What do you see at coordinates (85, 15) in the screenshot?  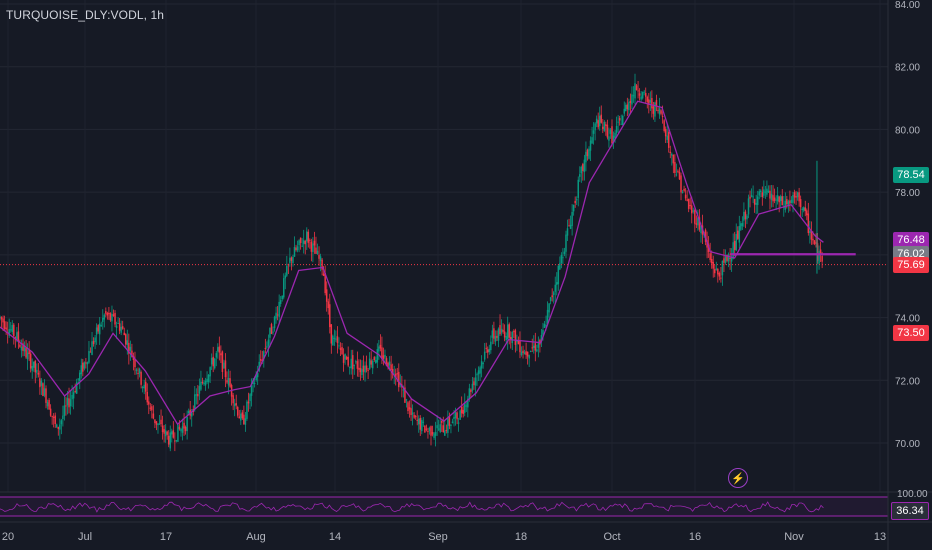 I see `symbol-title: TURQUOISE_DLY:VODL, 1h` at bounding box center [85, 15].